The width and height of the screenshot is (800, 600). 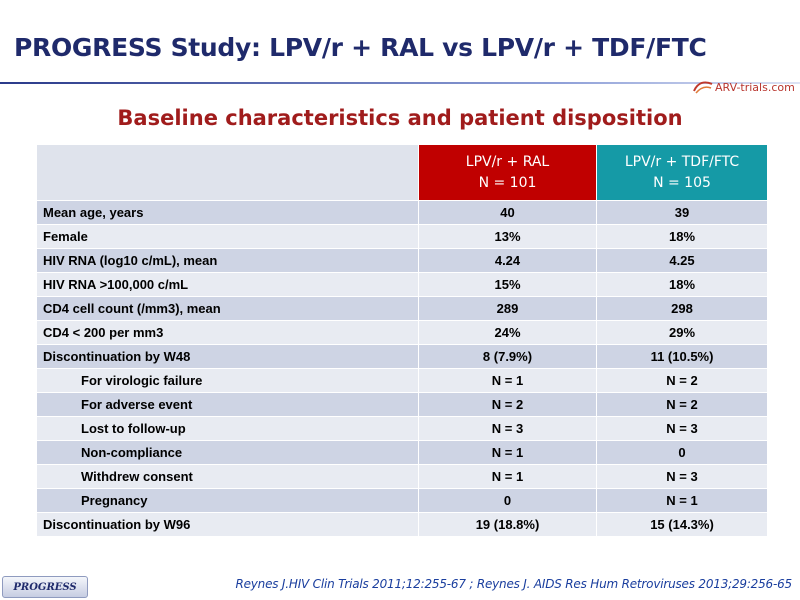 What do you see at coordinates (507, 260) in the screenshot?
I see `value-ral: 4.24` at bounding box center [507, 260].